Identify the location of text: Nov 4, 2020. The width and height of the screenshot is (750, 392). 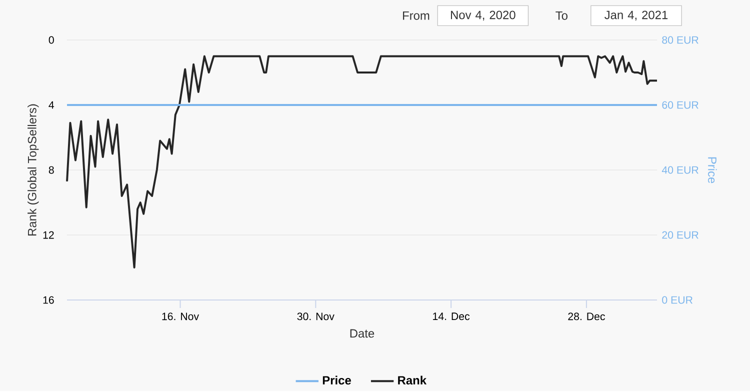
(483, 15).